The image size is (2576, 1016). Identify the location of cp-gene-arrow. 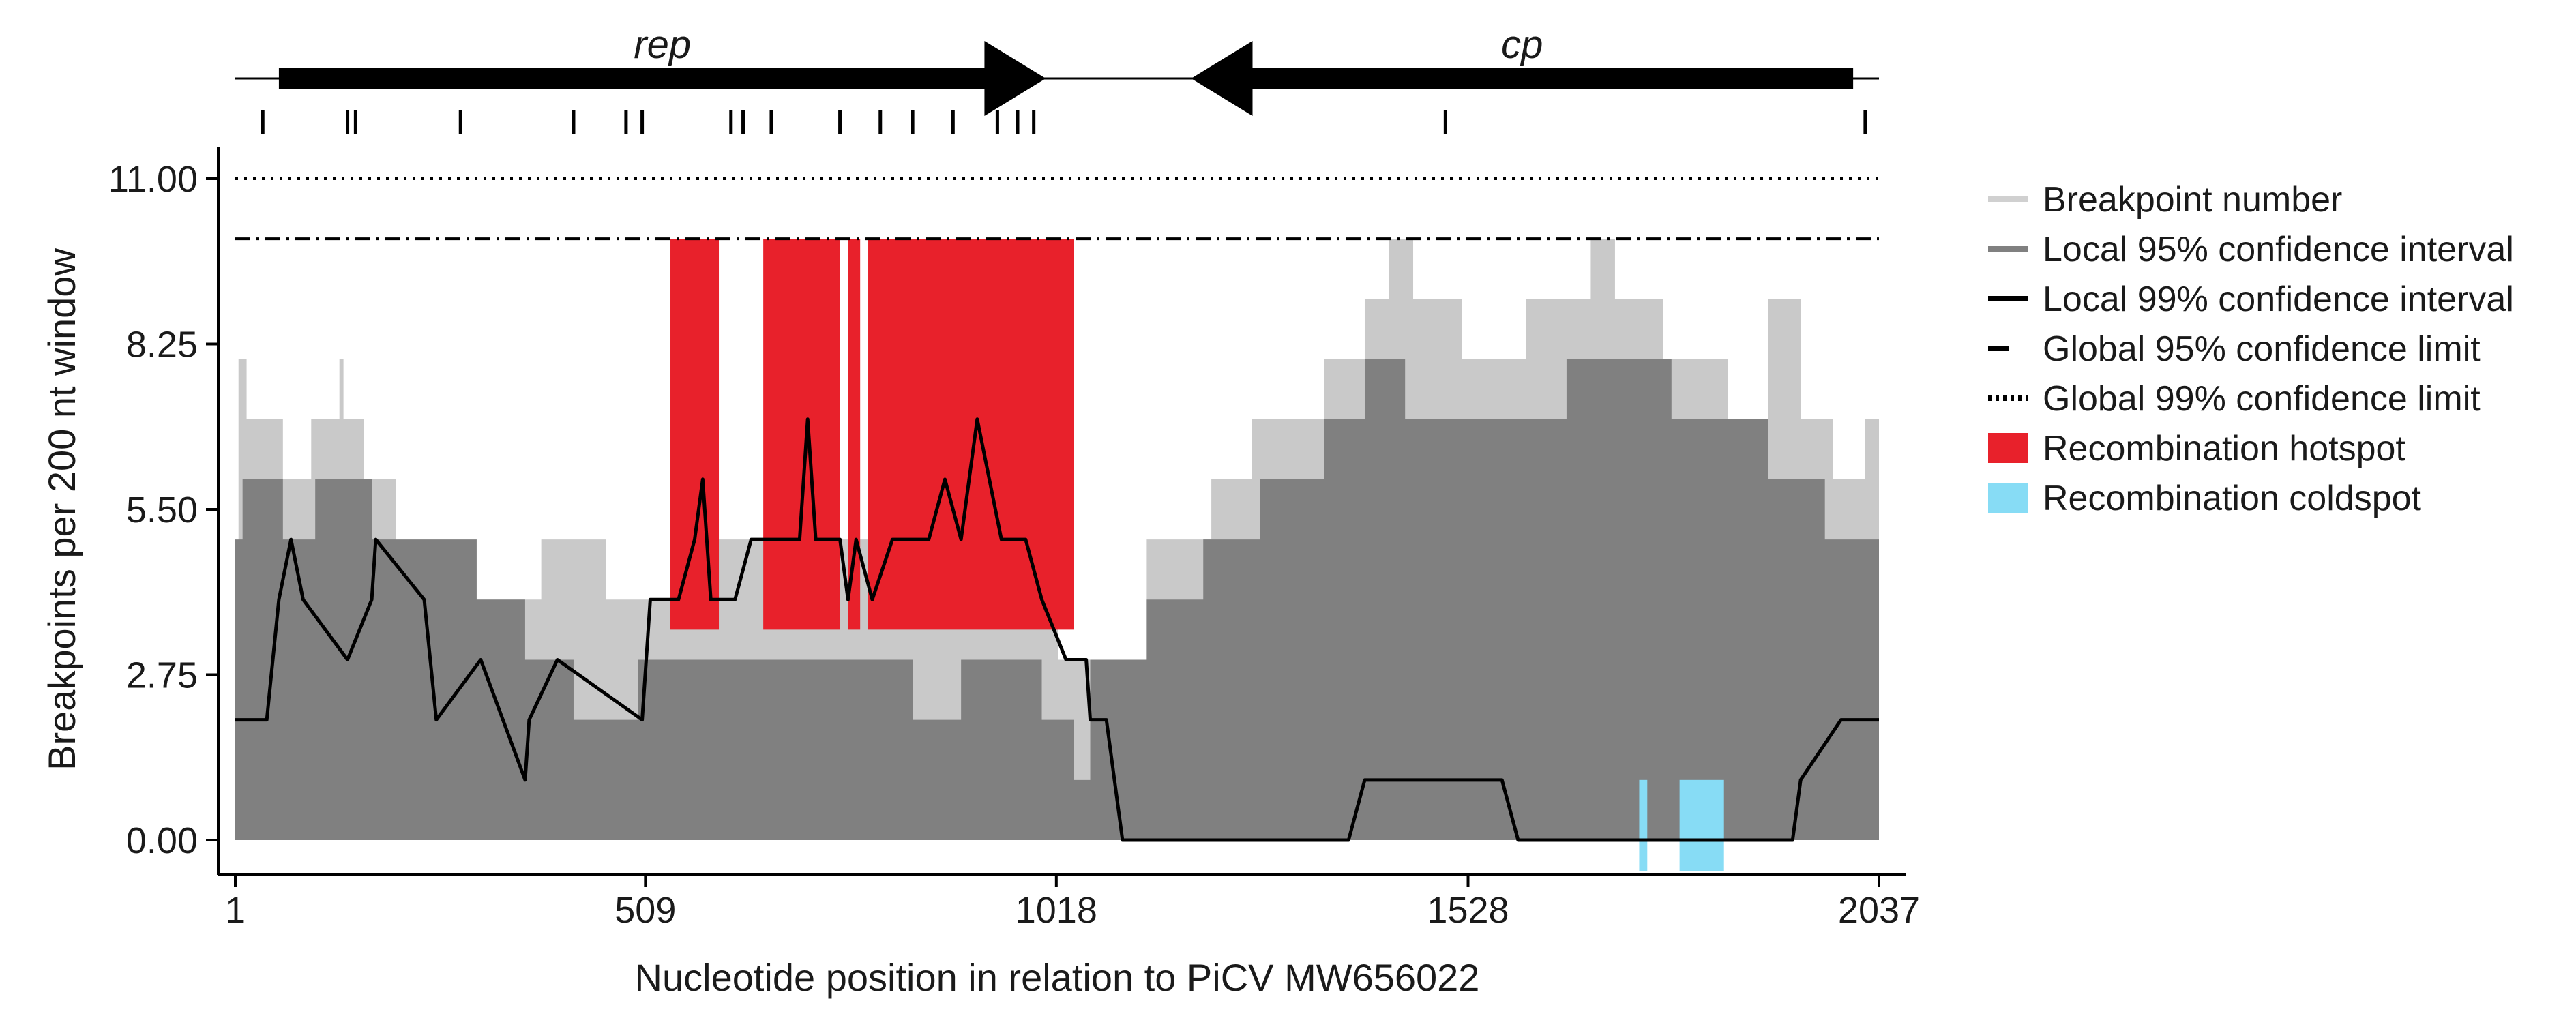
(1522, 78).